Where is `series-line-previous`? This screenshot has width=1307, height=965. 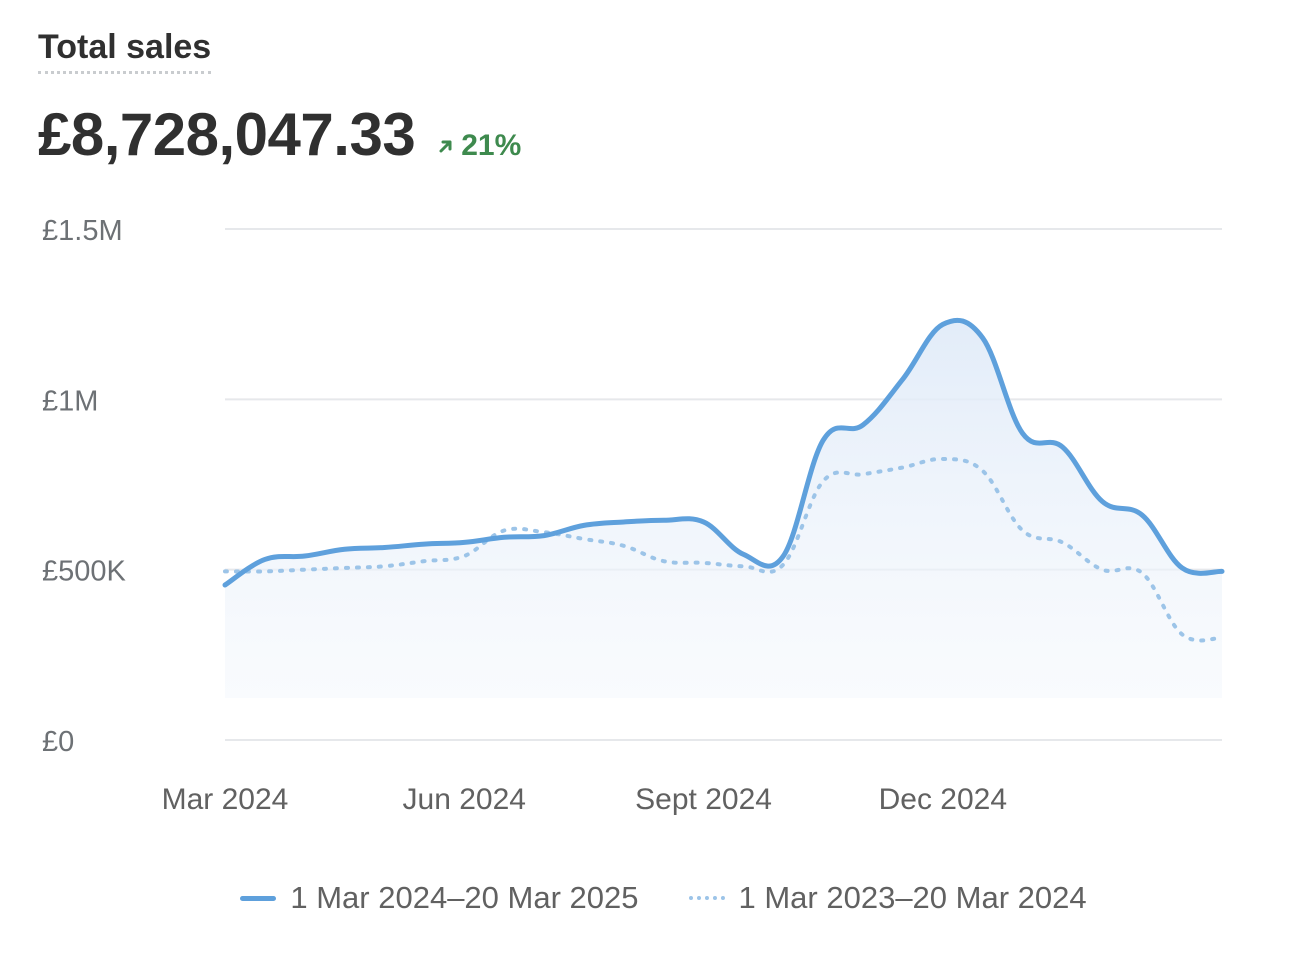
series-line-previous is located at coordinates (723, 549).